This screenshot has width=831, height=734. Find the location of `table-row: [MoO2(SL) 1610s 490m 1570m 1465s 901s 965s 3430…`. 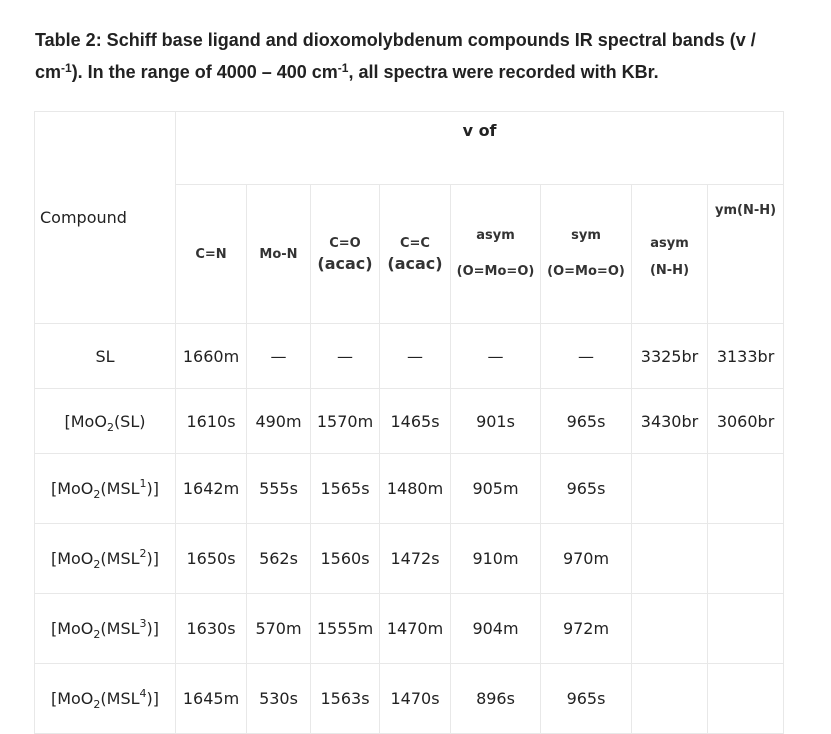

table-row: [MoO2(SL) 1610s 490m 1570m 1465s 901s 965s 3430… is located at coordinates (409, 421).